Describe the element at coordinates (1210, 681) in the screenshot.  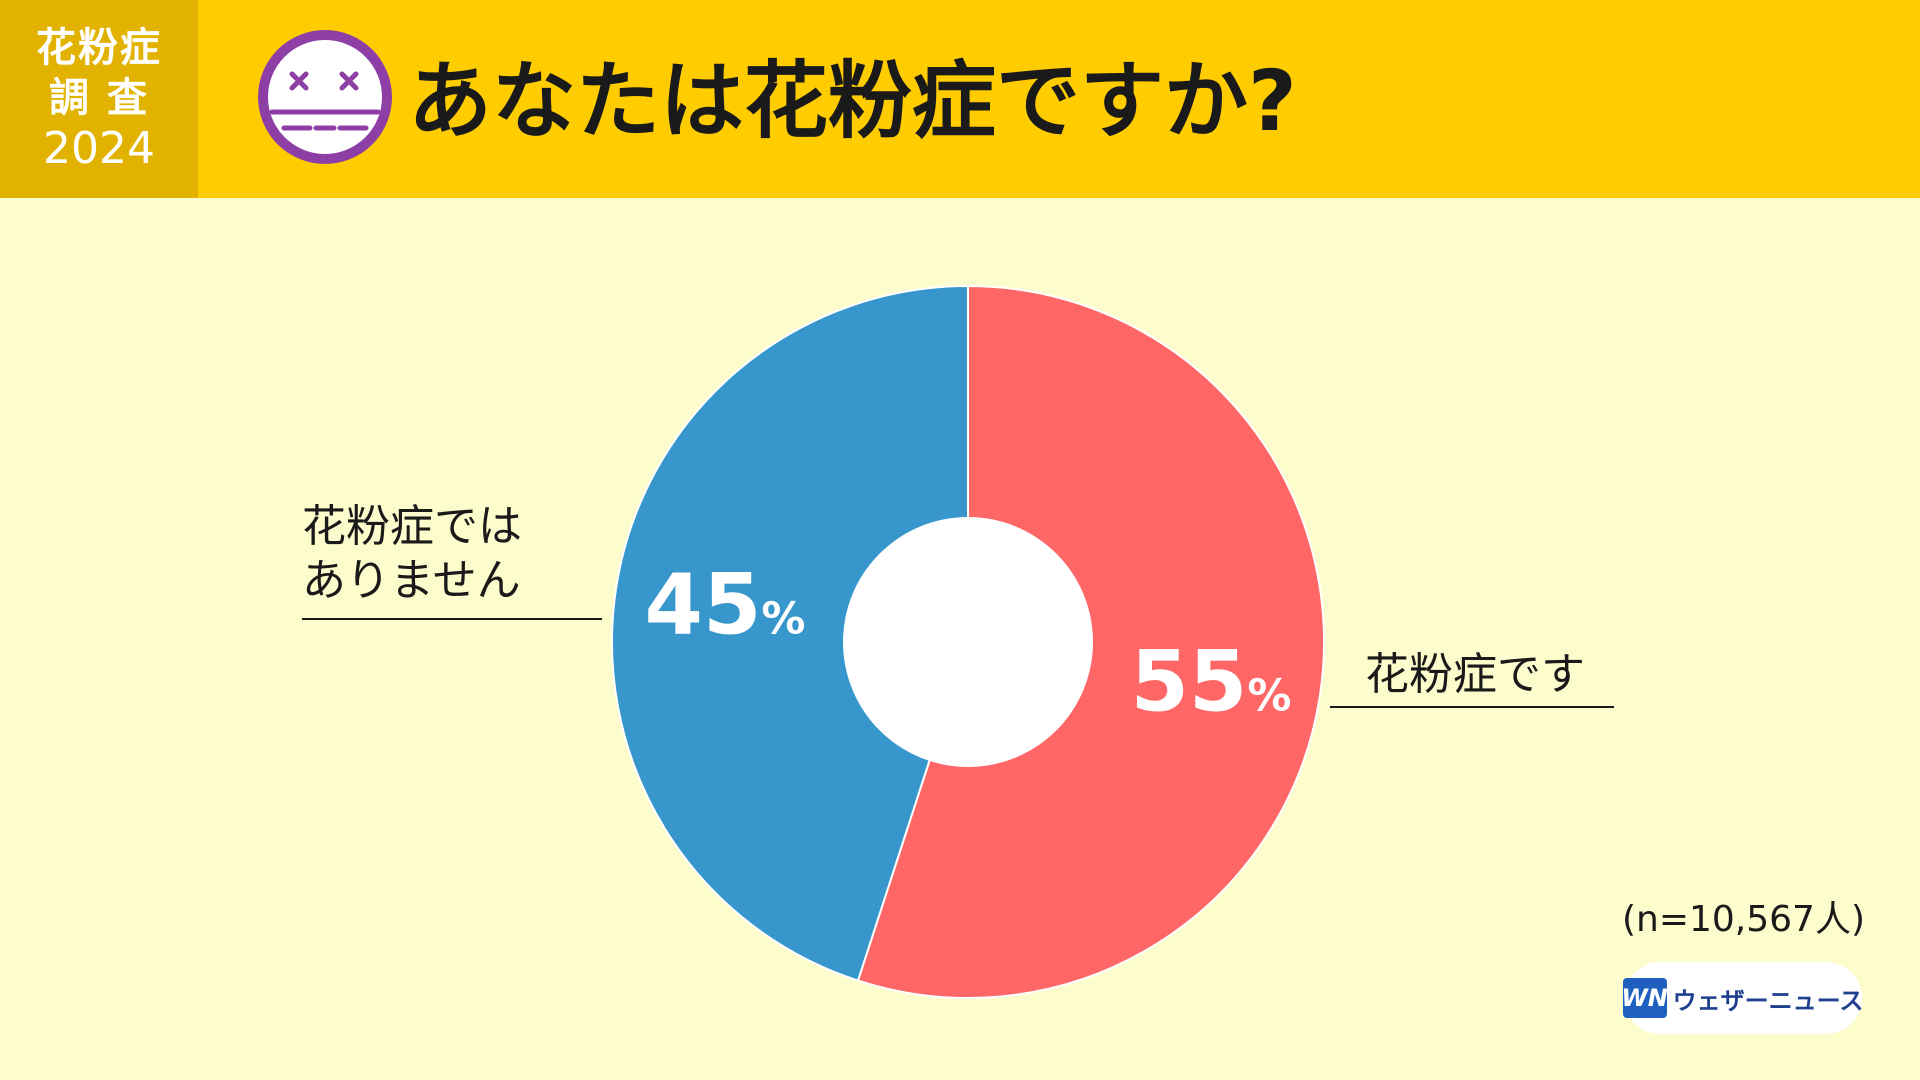
I see `value-label-yes: 55%` at that location.